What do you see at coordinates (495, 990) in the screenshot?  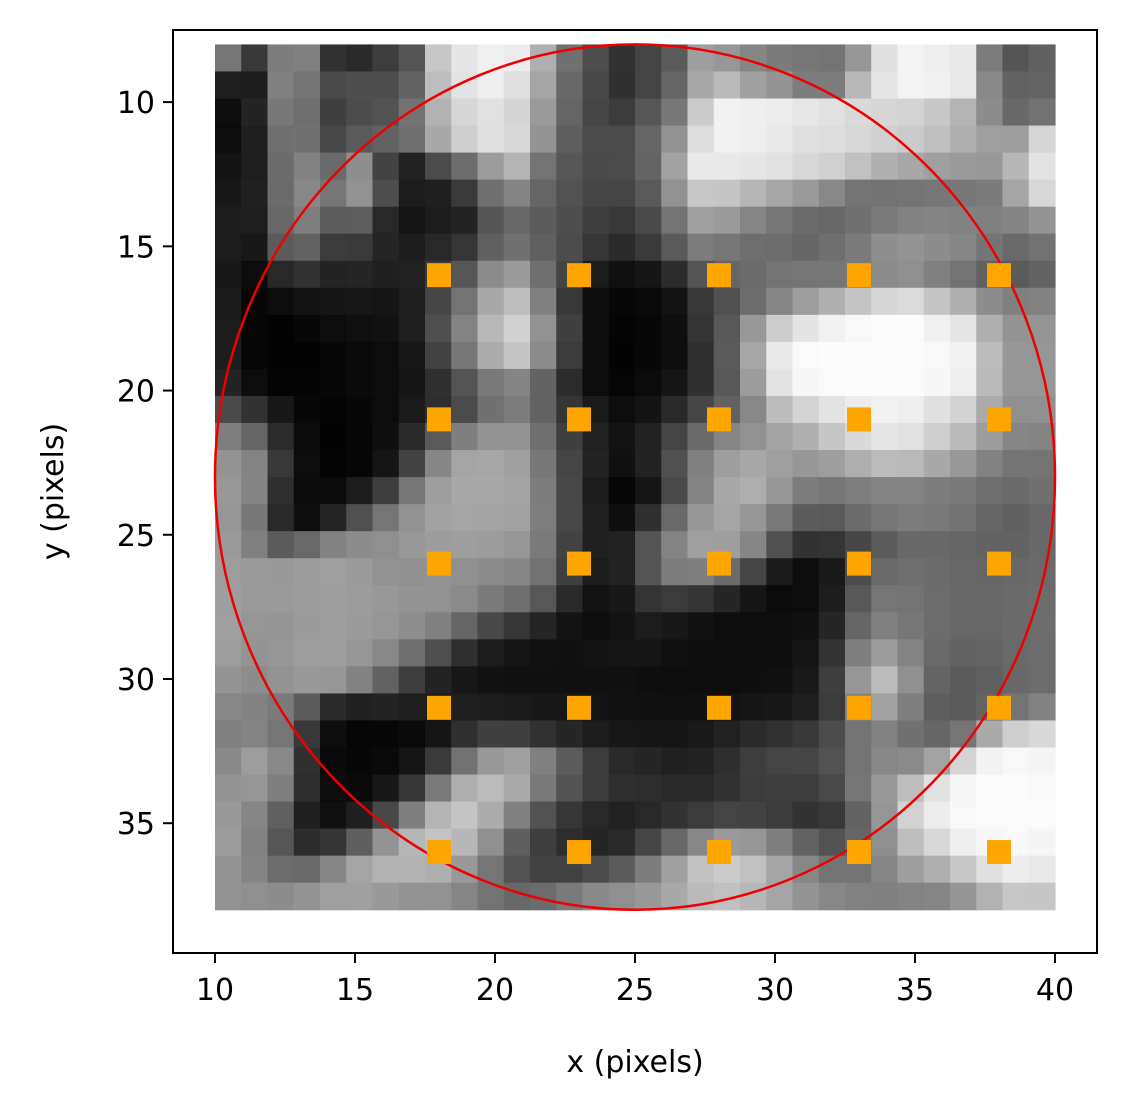 I see `x-tick-label: 20` at bounding box center [495, 990].